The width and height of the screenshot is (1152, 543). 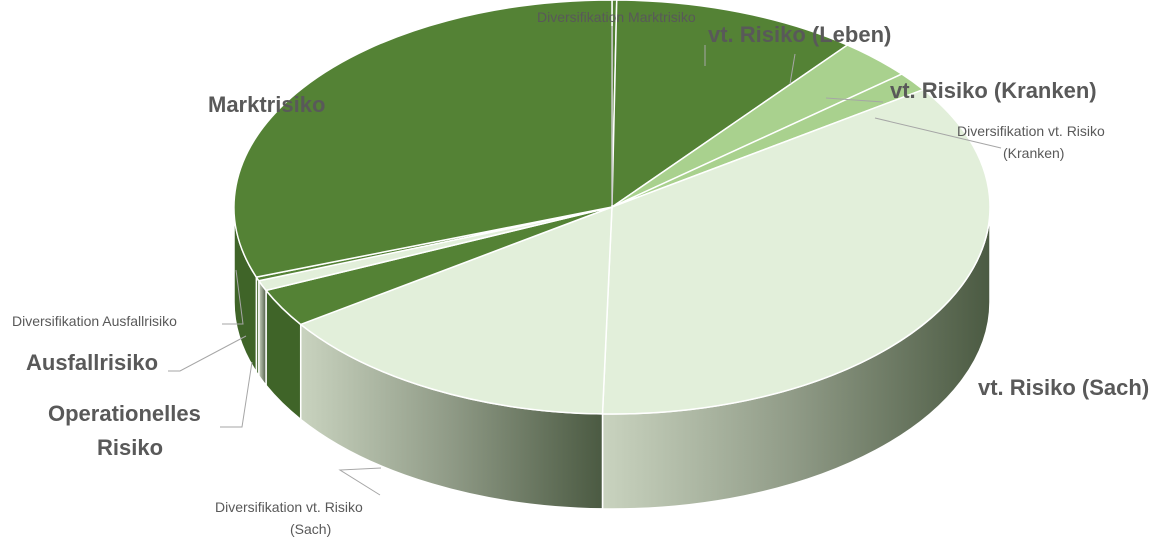 I want to click on label-diversifikation-vt-risiko-sach-line1: Diversifikation vt. Risiko, so click(x=289, y=507).